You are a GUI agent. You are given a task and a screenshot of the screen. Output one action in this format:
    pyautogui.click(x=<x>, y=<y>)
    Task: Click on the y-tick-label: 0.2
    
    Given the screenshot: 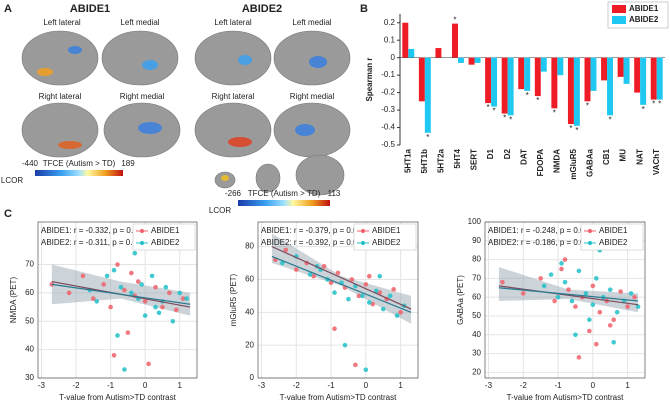 What is the action you would take?
    pyautogui.click(x=390, y=22)
    